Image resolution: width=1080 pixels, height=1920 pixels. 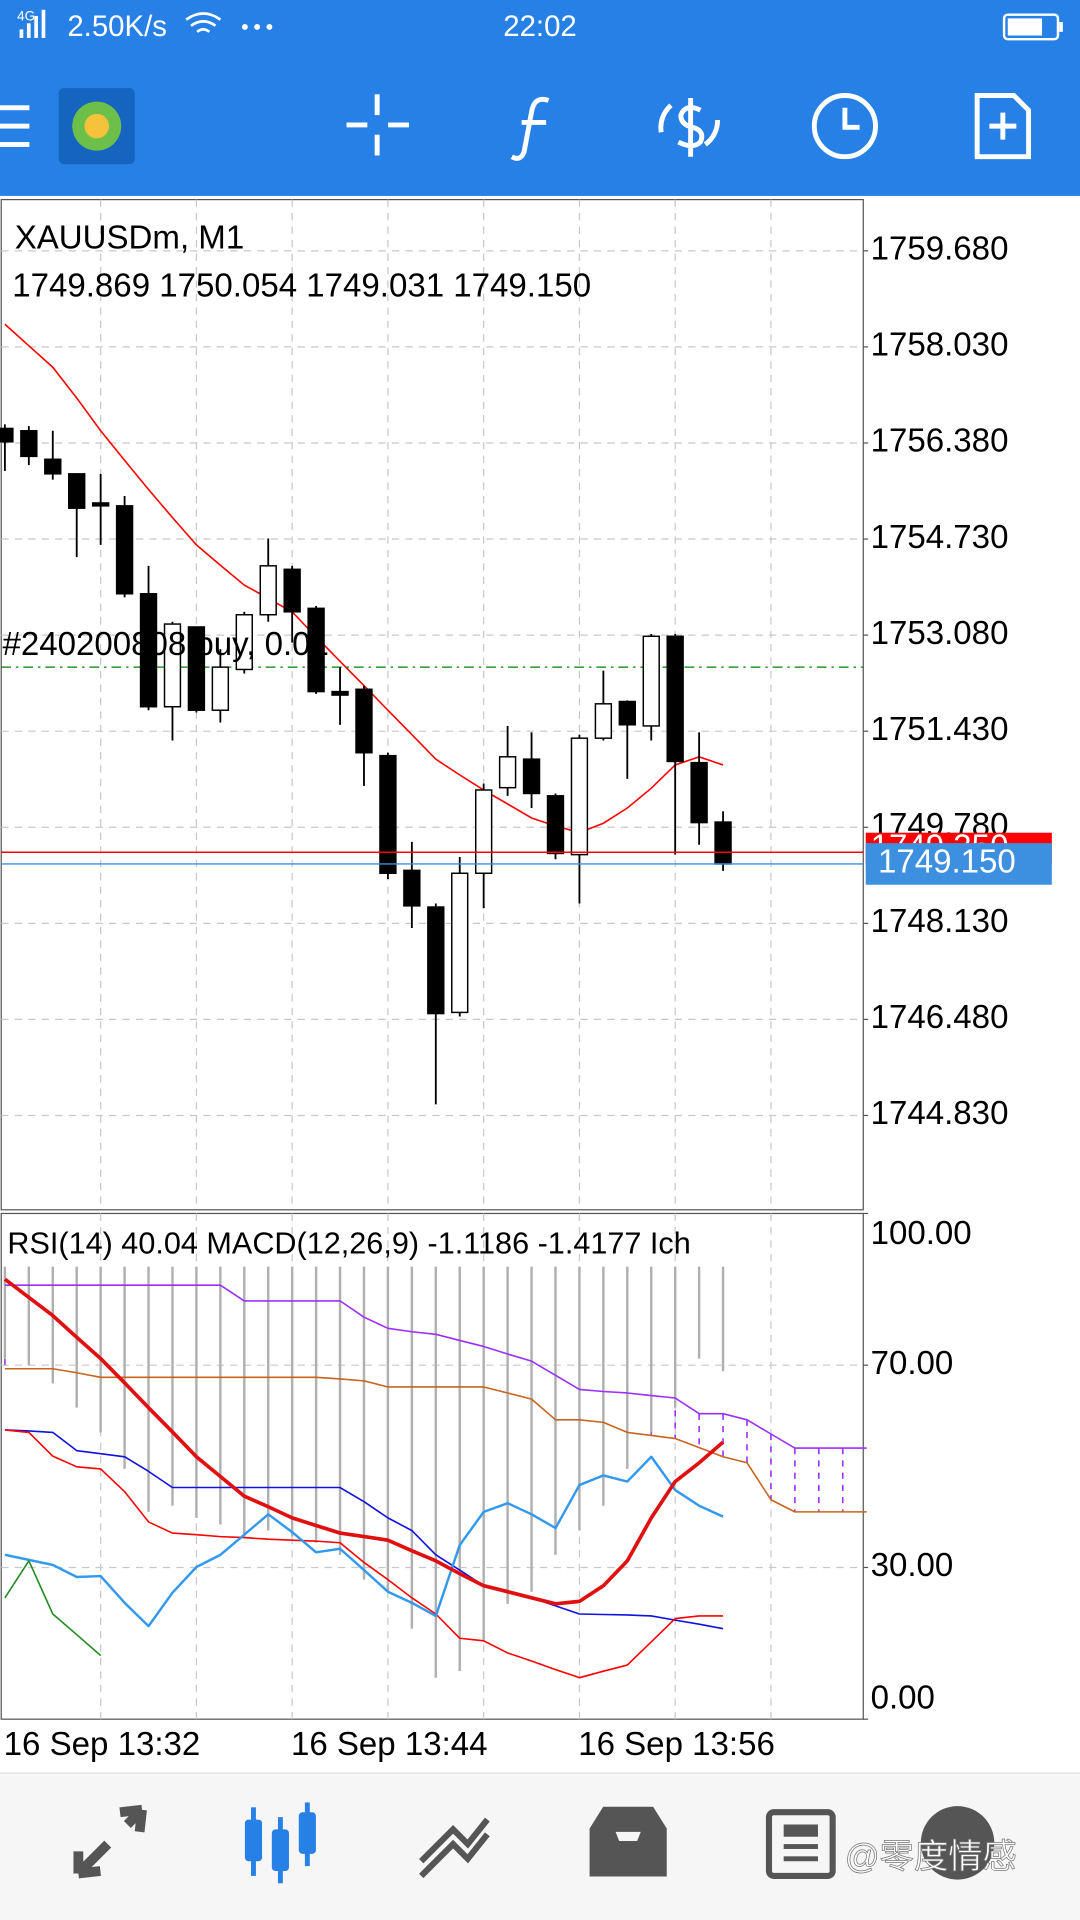 I want to click on y-tick-label: 0.00, so click(x=903, y=1697).